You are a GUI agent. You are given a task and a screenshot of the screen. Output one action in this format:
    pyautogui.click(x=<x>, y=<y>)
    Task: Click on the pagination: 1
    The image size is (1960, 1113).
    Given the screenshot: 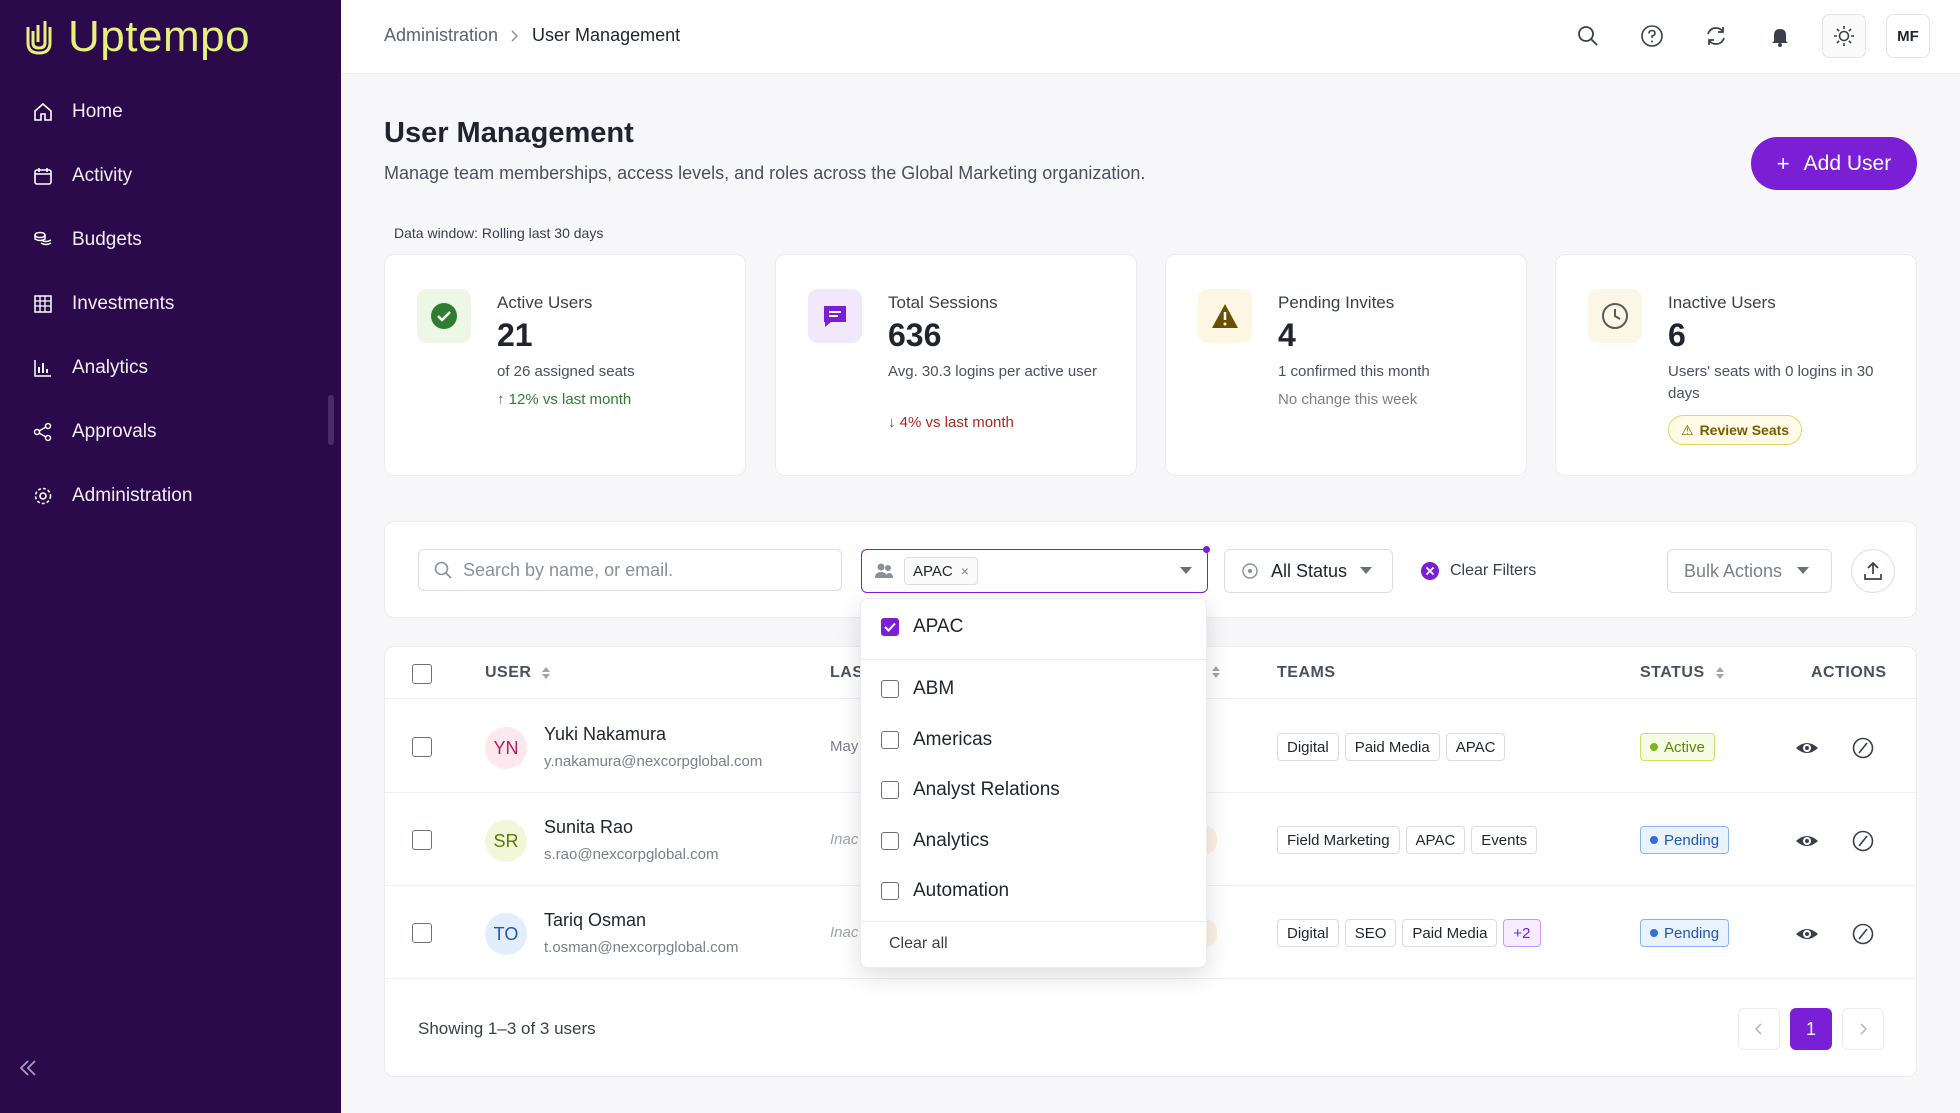 What is the action you would take?
    pyautogui.click(x=1811, y=1029)
    